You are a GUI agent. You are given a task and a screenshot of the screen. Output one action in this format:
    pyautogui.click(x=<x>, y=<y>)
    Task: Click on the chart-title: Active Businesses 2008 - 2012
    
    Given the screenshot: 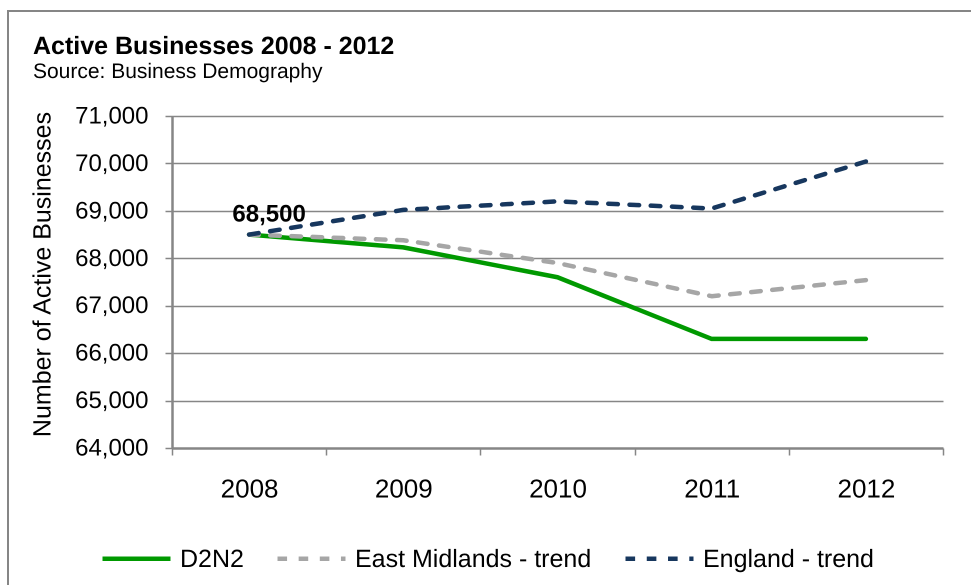 What is the action you would take?
    pyautogui.click(x=213, y=46)
    